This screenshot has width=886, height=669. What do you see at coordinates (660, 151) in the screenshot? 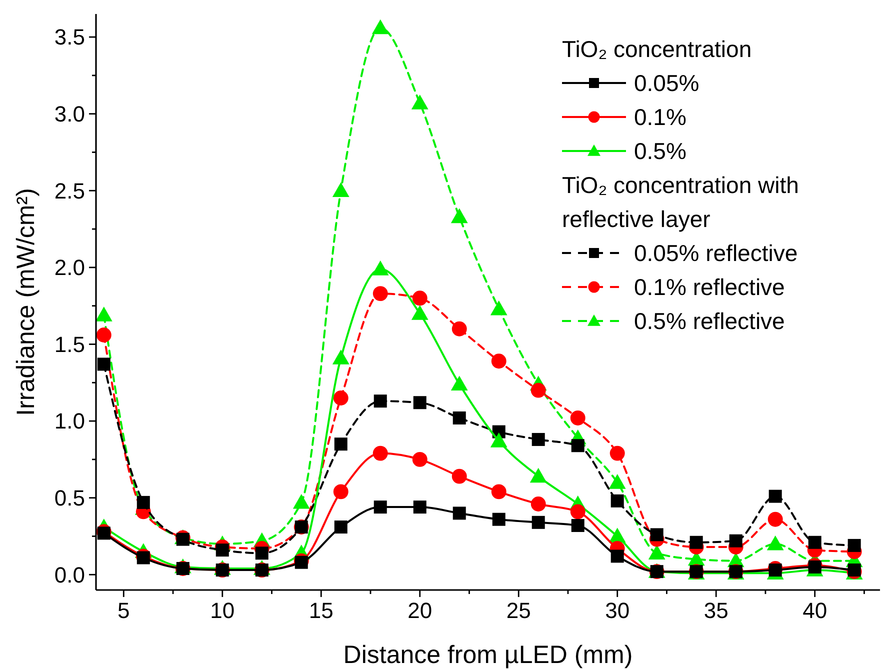
I see `legend-label: 0.5%` at bounding box center [660, 151].